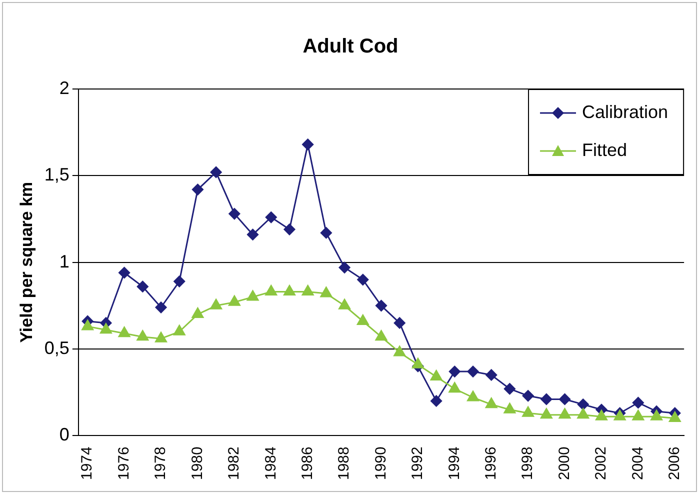 The height and width of the screenshot is (494, 699). Describe the element at coordinates (381, 463) in the screenshot. I see `x-tick-label: 1990` at that location.